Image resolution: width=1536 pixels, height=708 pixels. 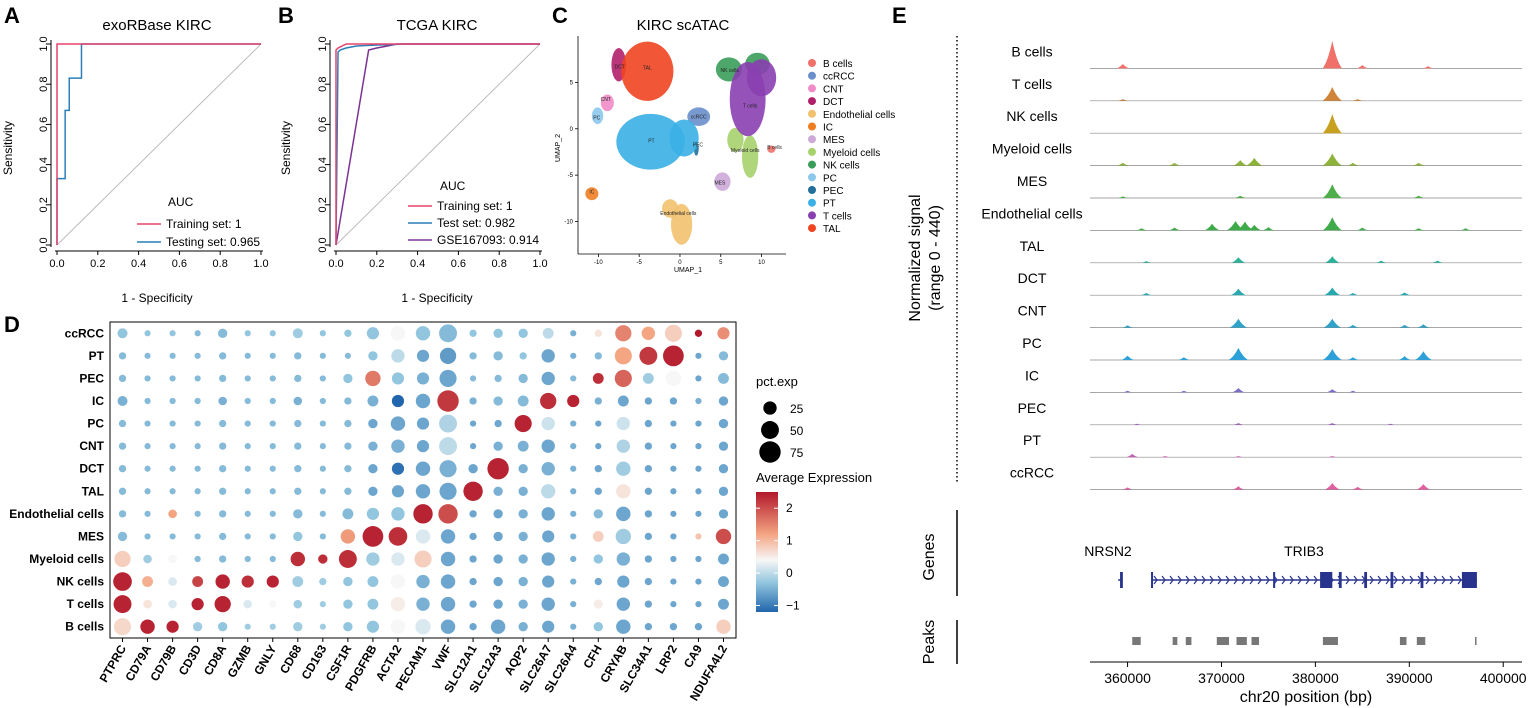 What do you see at coordinates (56, 514) in the screenshot?
I see `panel-d-row-label: Endothelial cells` at bounding box center [56, 514].